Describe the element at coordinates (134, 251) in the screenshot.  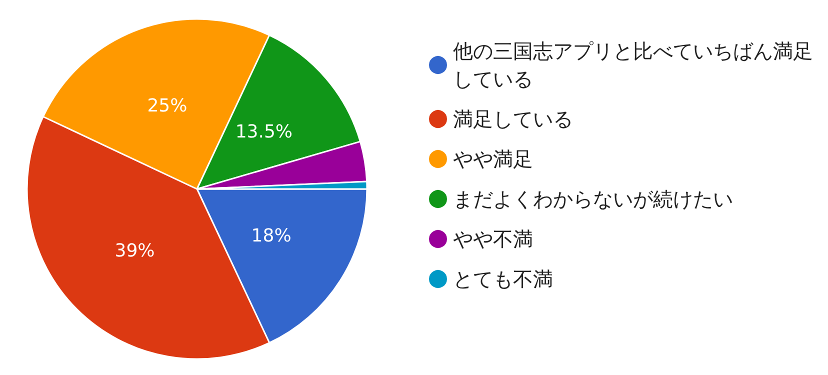
I see `data-label: 39%` at that location.